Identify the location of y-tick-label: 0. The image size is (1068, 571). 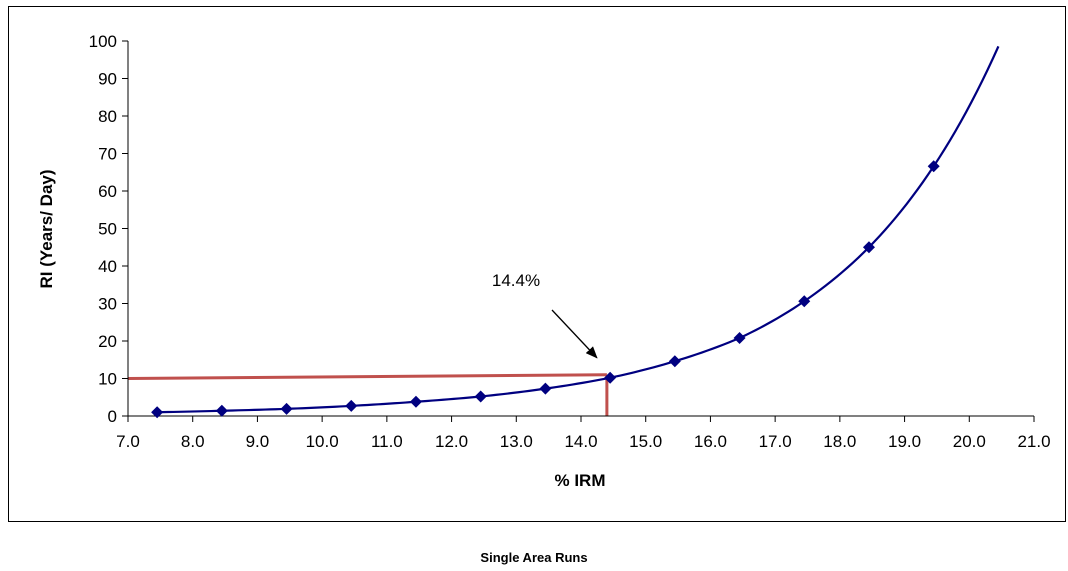
(112, 416).